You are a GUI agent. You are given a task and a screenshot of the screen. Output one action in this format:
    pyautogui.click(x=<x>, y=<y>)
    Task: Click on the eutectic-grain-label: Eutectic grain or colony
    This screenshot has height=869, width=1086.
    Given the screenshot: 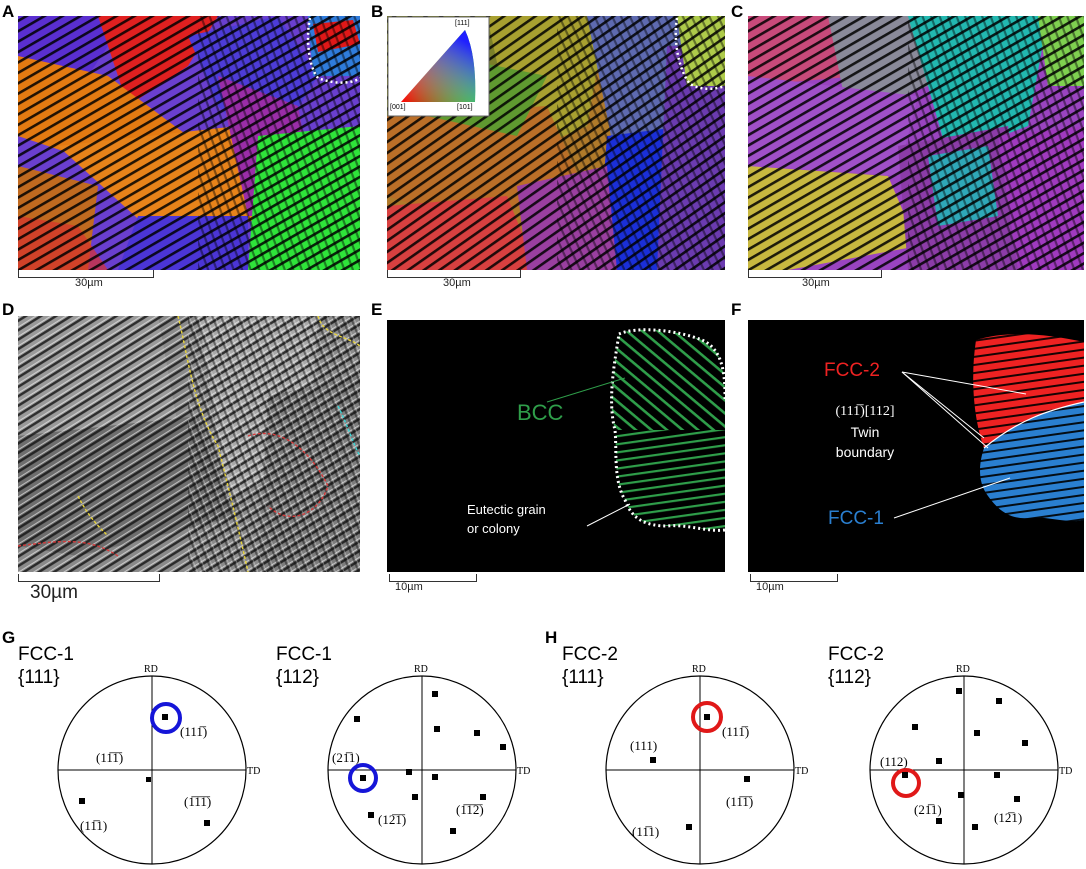 What is the action you would take?
    pyautogui.click(x=506, y=519)
    